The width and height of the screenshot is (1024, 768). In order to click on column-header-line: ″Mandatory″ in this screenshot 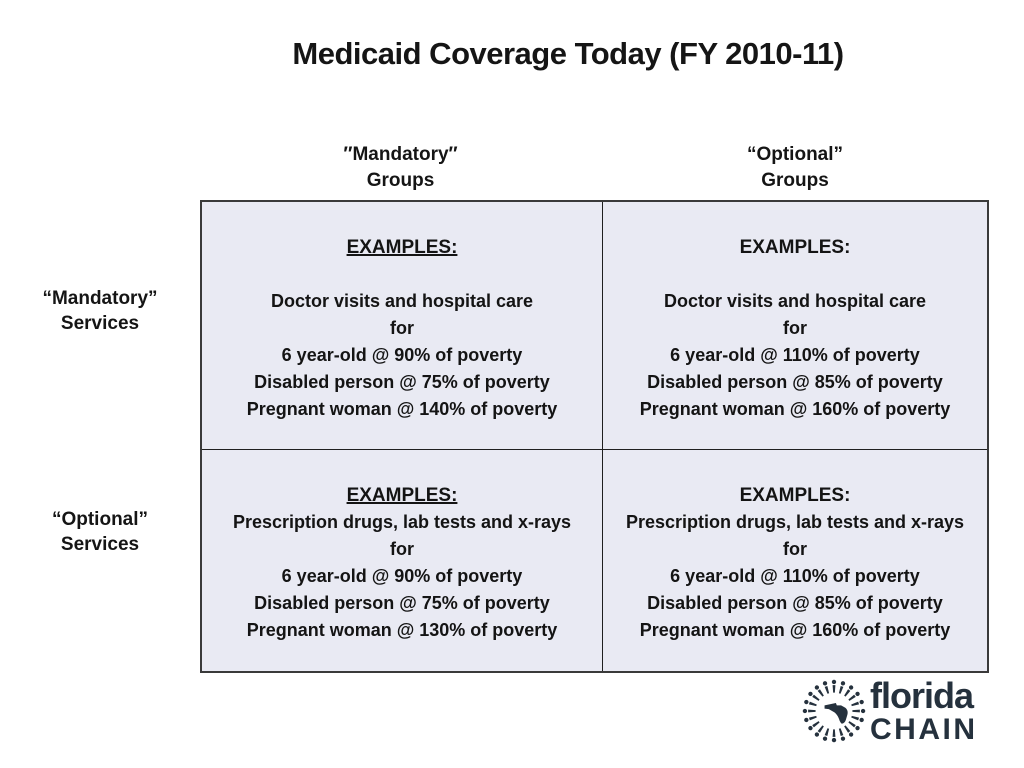, I will do `click(400, 154)`.